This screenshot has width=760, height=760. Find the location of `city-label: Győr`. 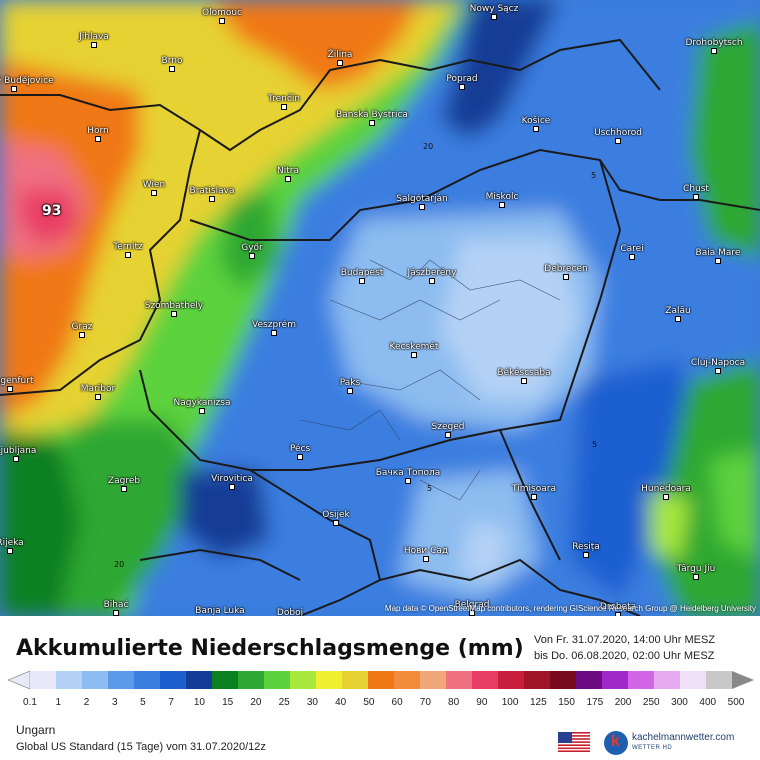

city-label: Győr is located at coordinates (252, 248).